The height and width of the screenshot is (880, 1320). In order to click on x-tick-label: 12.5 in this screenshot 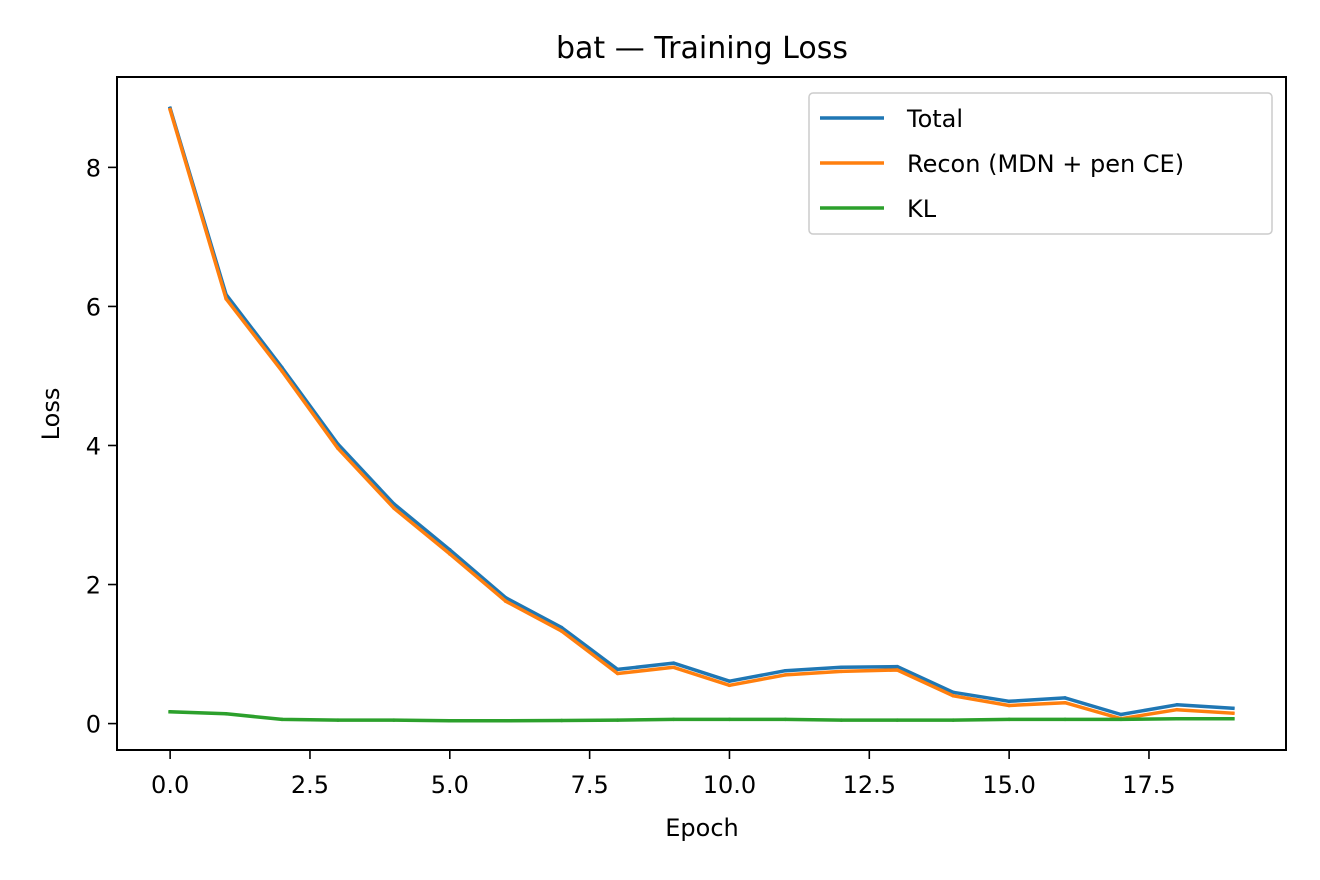, I will do `click(869, 785)`.